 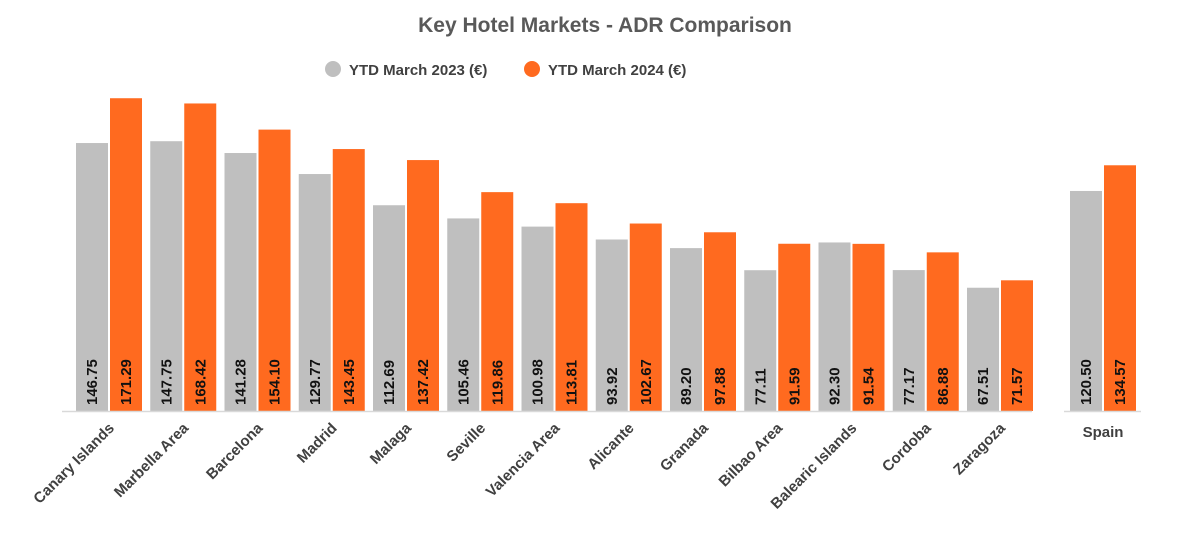 What do you see at coordinates (572, 382) in the screenshot?
I see `data-label-valencia-area-2024: 113.81` at bounding box center [572, 382].